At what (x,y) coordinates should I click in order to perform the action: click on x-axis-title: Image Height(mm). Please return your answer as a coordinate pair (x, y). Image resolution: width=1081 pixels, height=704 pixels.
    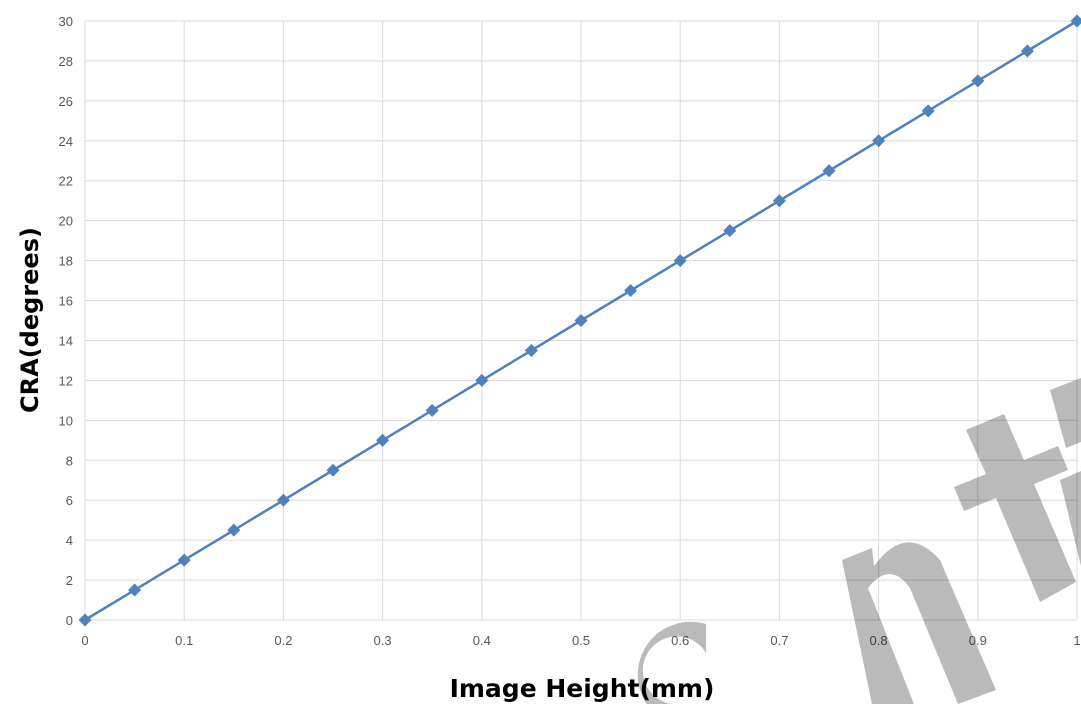
    Looking at the image, I should click on (582, 688).